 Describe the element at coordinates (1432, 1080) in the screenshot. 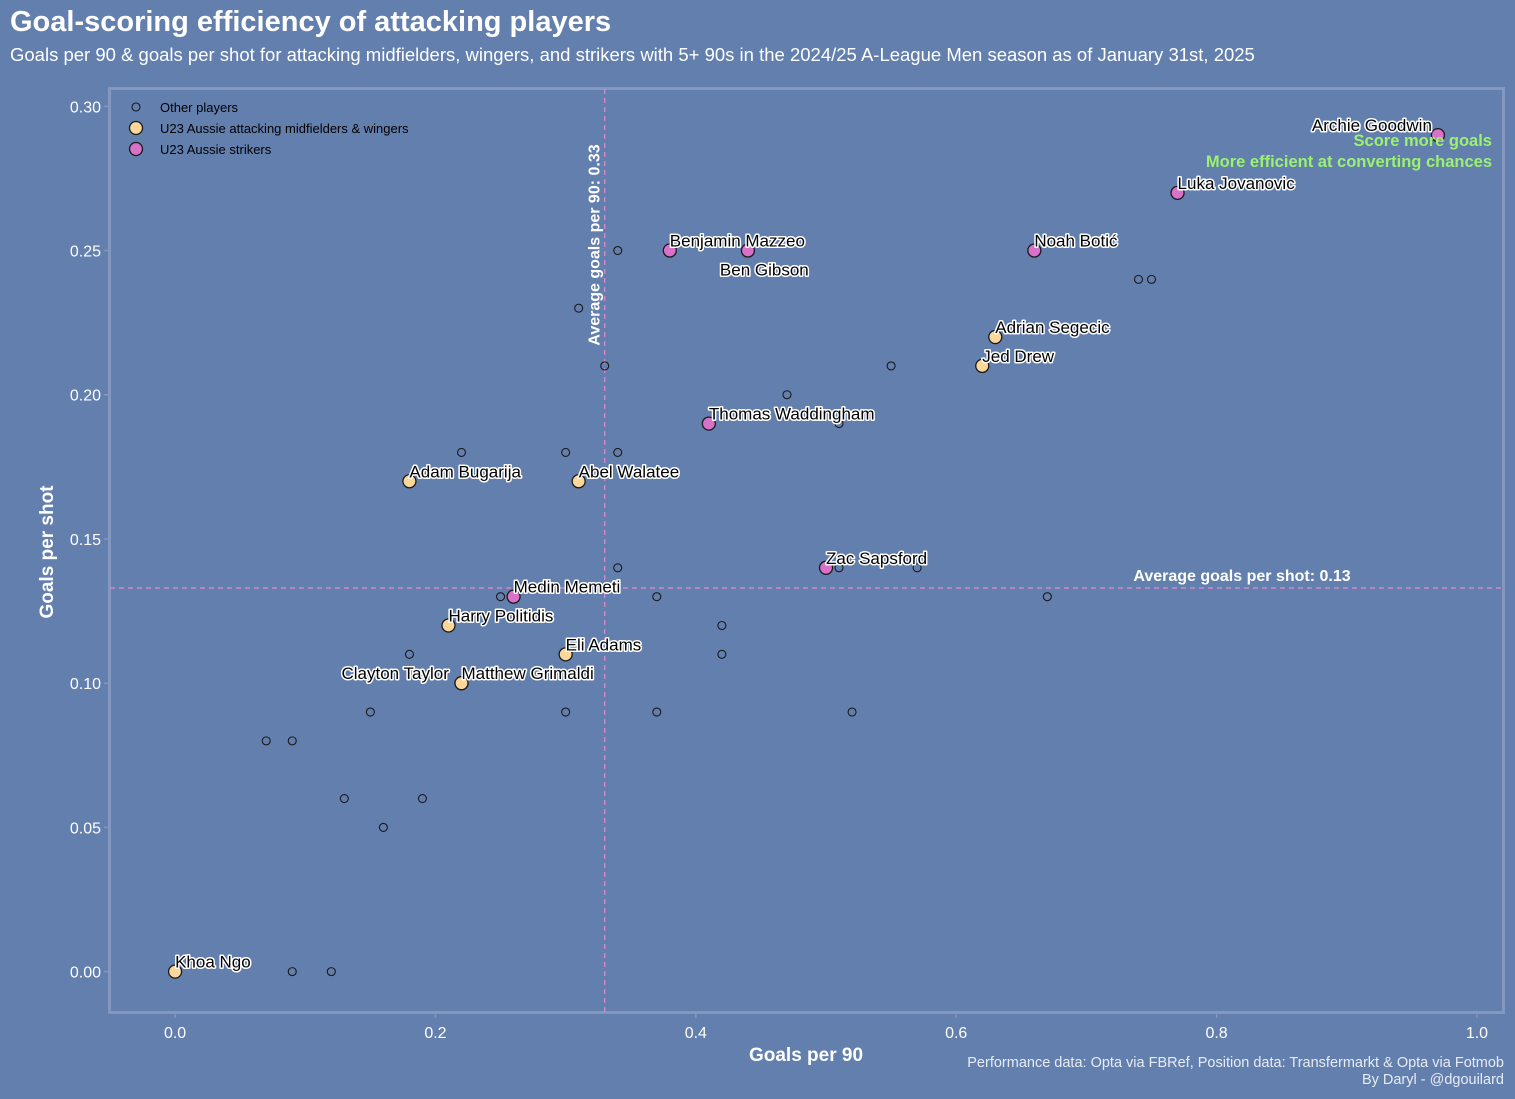

I see `credits-author: By Daryl - @dgouilard` at that location.